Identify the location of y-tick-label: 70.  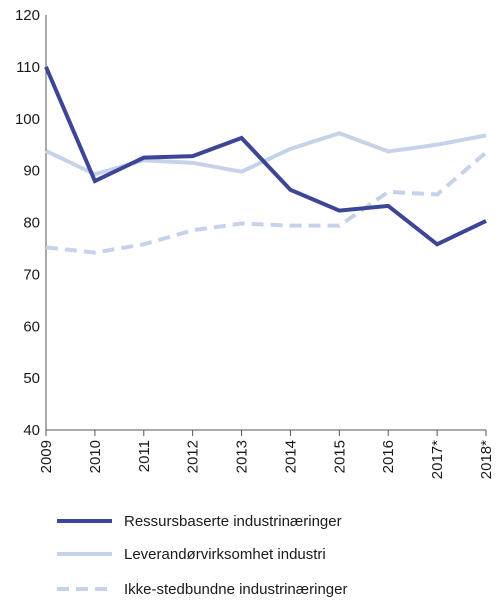
(31, 274).